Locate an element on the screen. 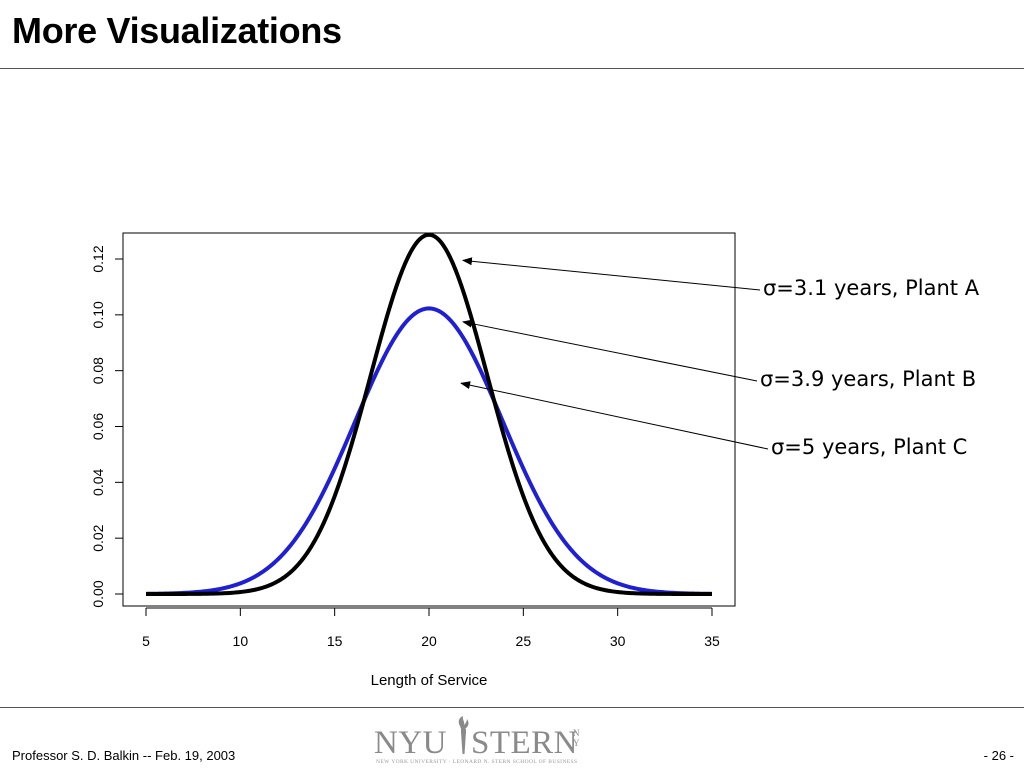  y-axis: 0.00 0.02 0.04 0.06 0.08 0.10 0.12 is located at coordinates (107, 426).